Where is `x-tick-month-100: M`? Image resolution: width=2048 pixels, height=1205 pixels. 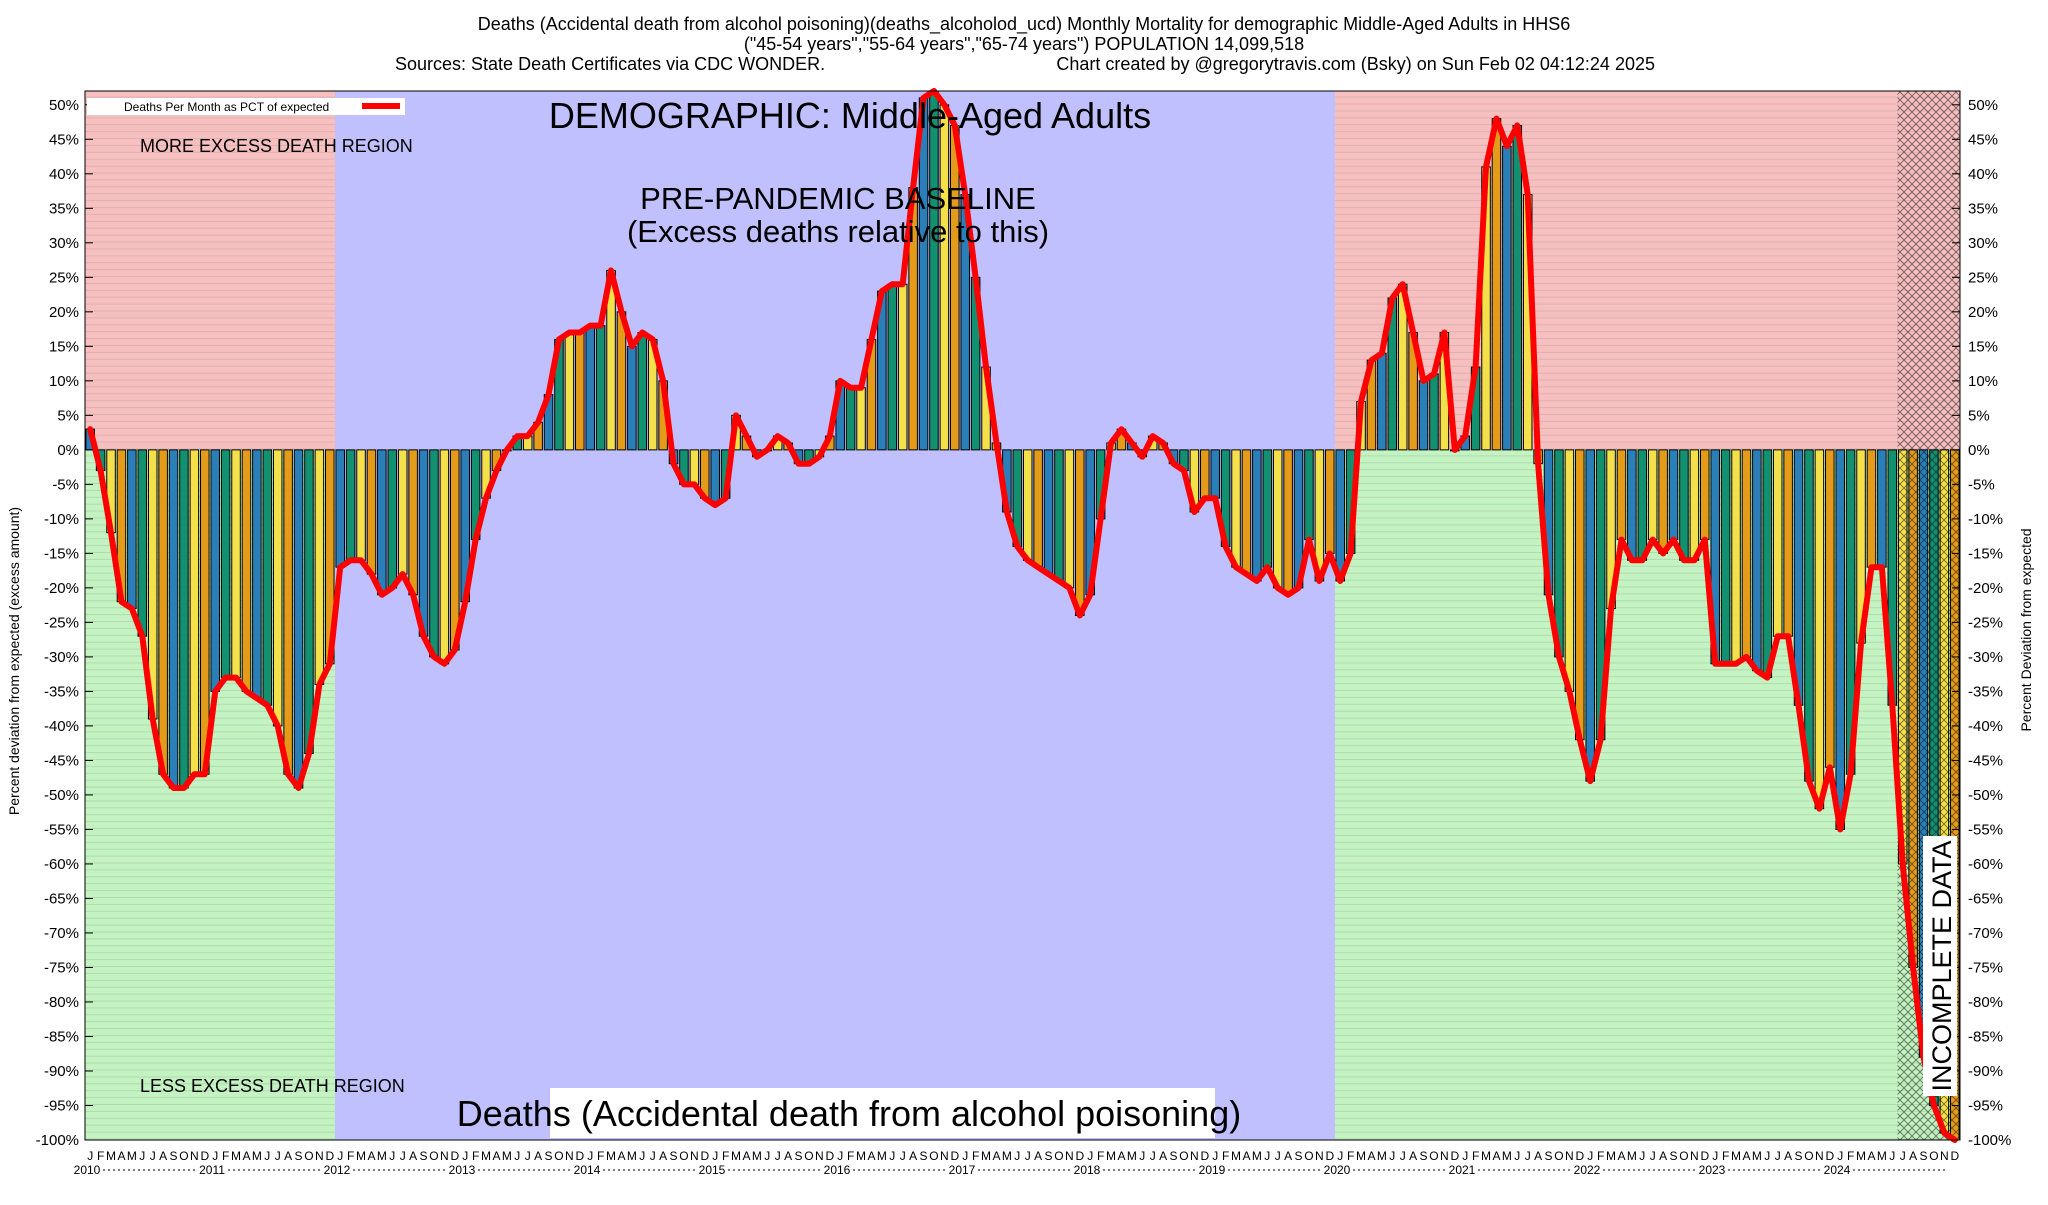 x-tick-month-100: M is located at coordinates (1132, 1156).